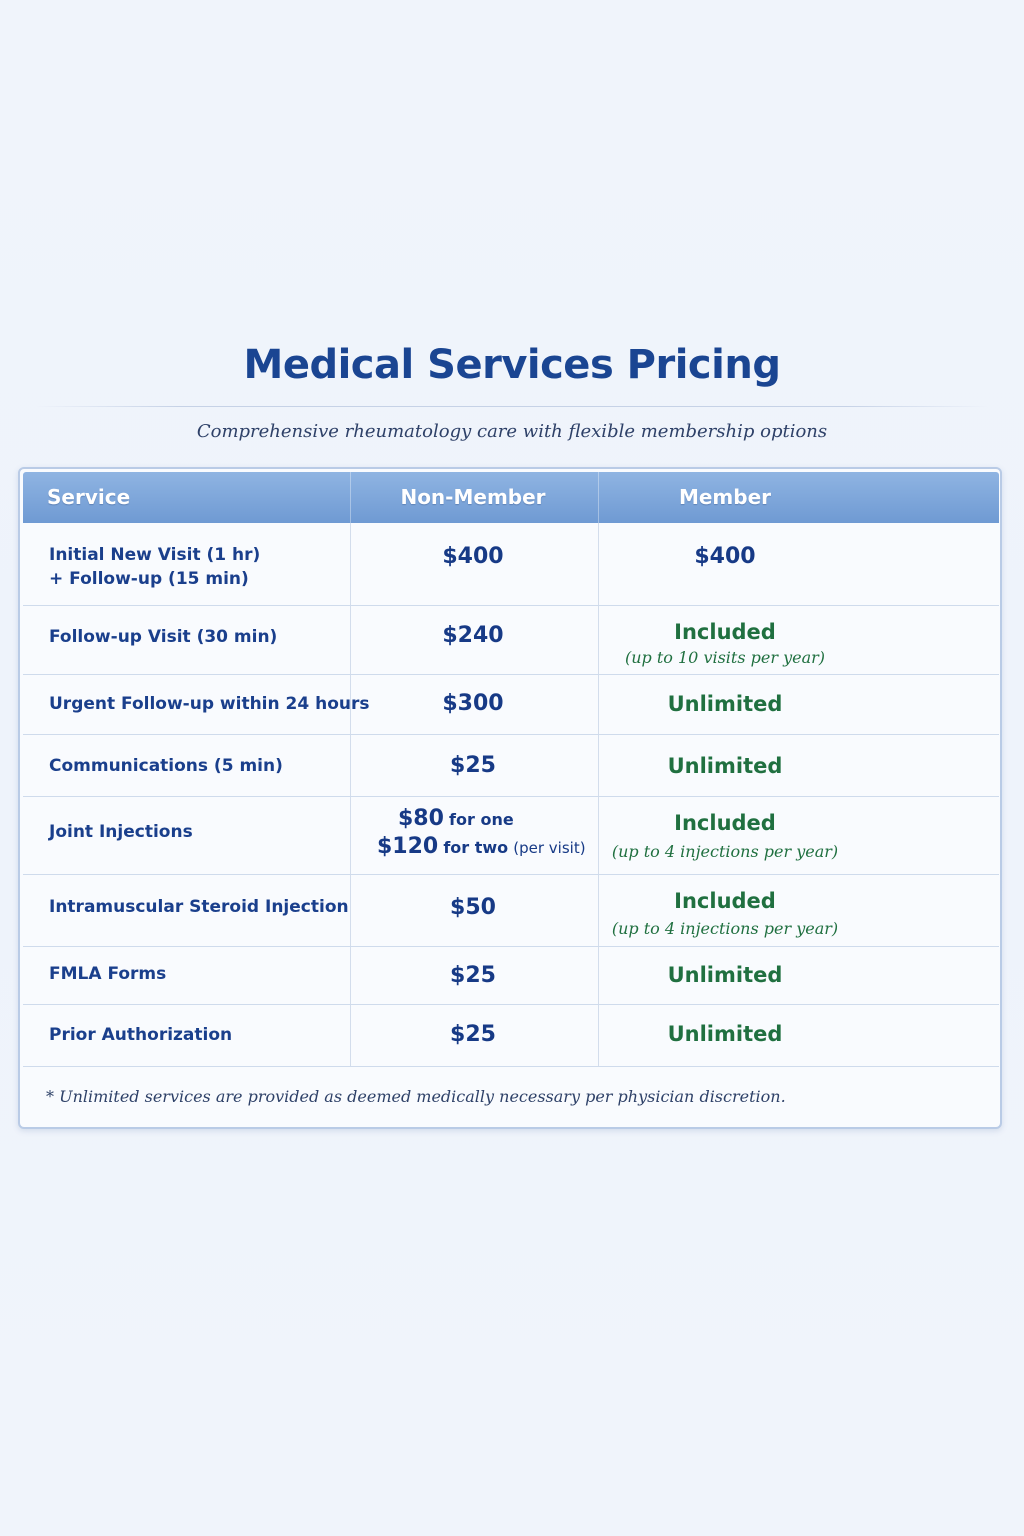 This screenshot has height=1536, width=1024. Describe the element at coordinates (121, 832) in the screenshot. I see `service-name: Joint Injections` at that location.